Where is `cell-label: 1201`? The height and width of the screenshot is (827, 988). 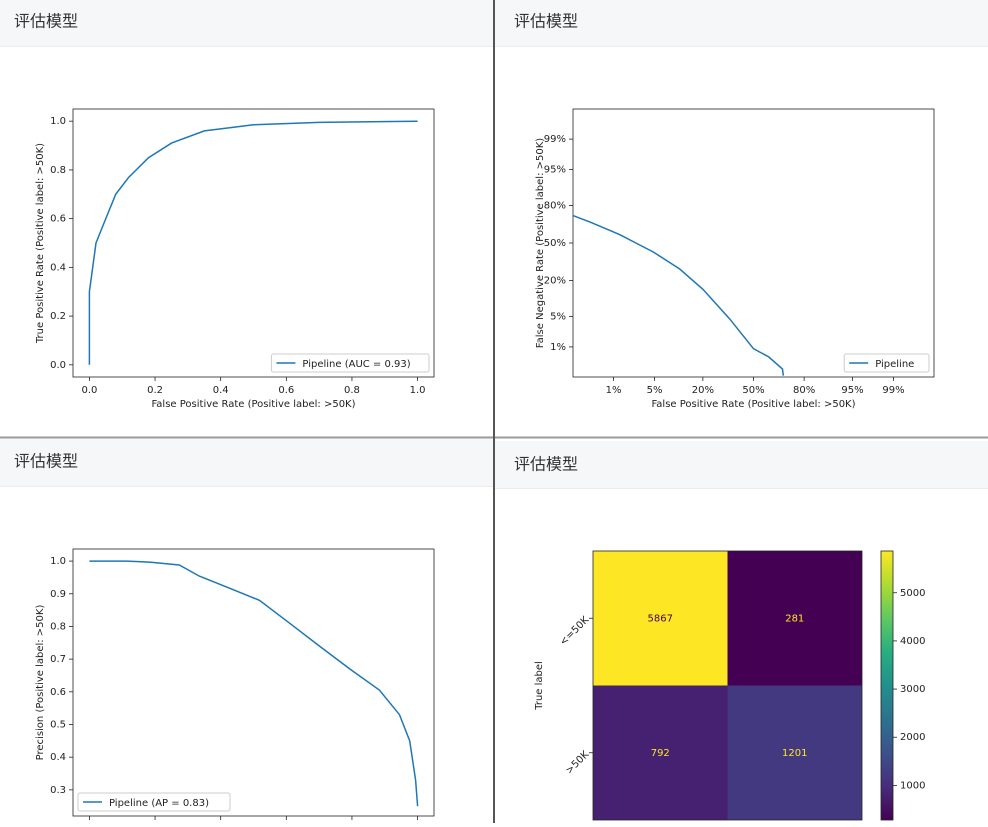 cell-label: 1201 is located at coordinates (794, 753).